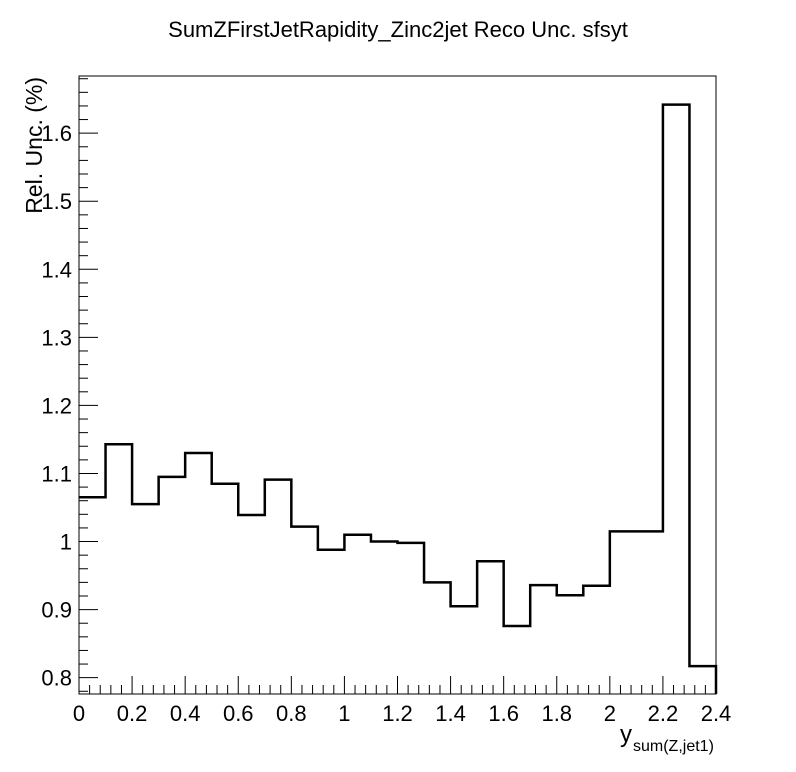  I want to click on y-tick-label: 1.6, so click(56, 133).